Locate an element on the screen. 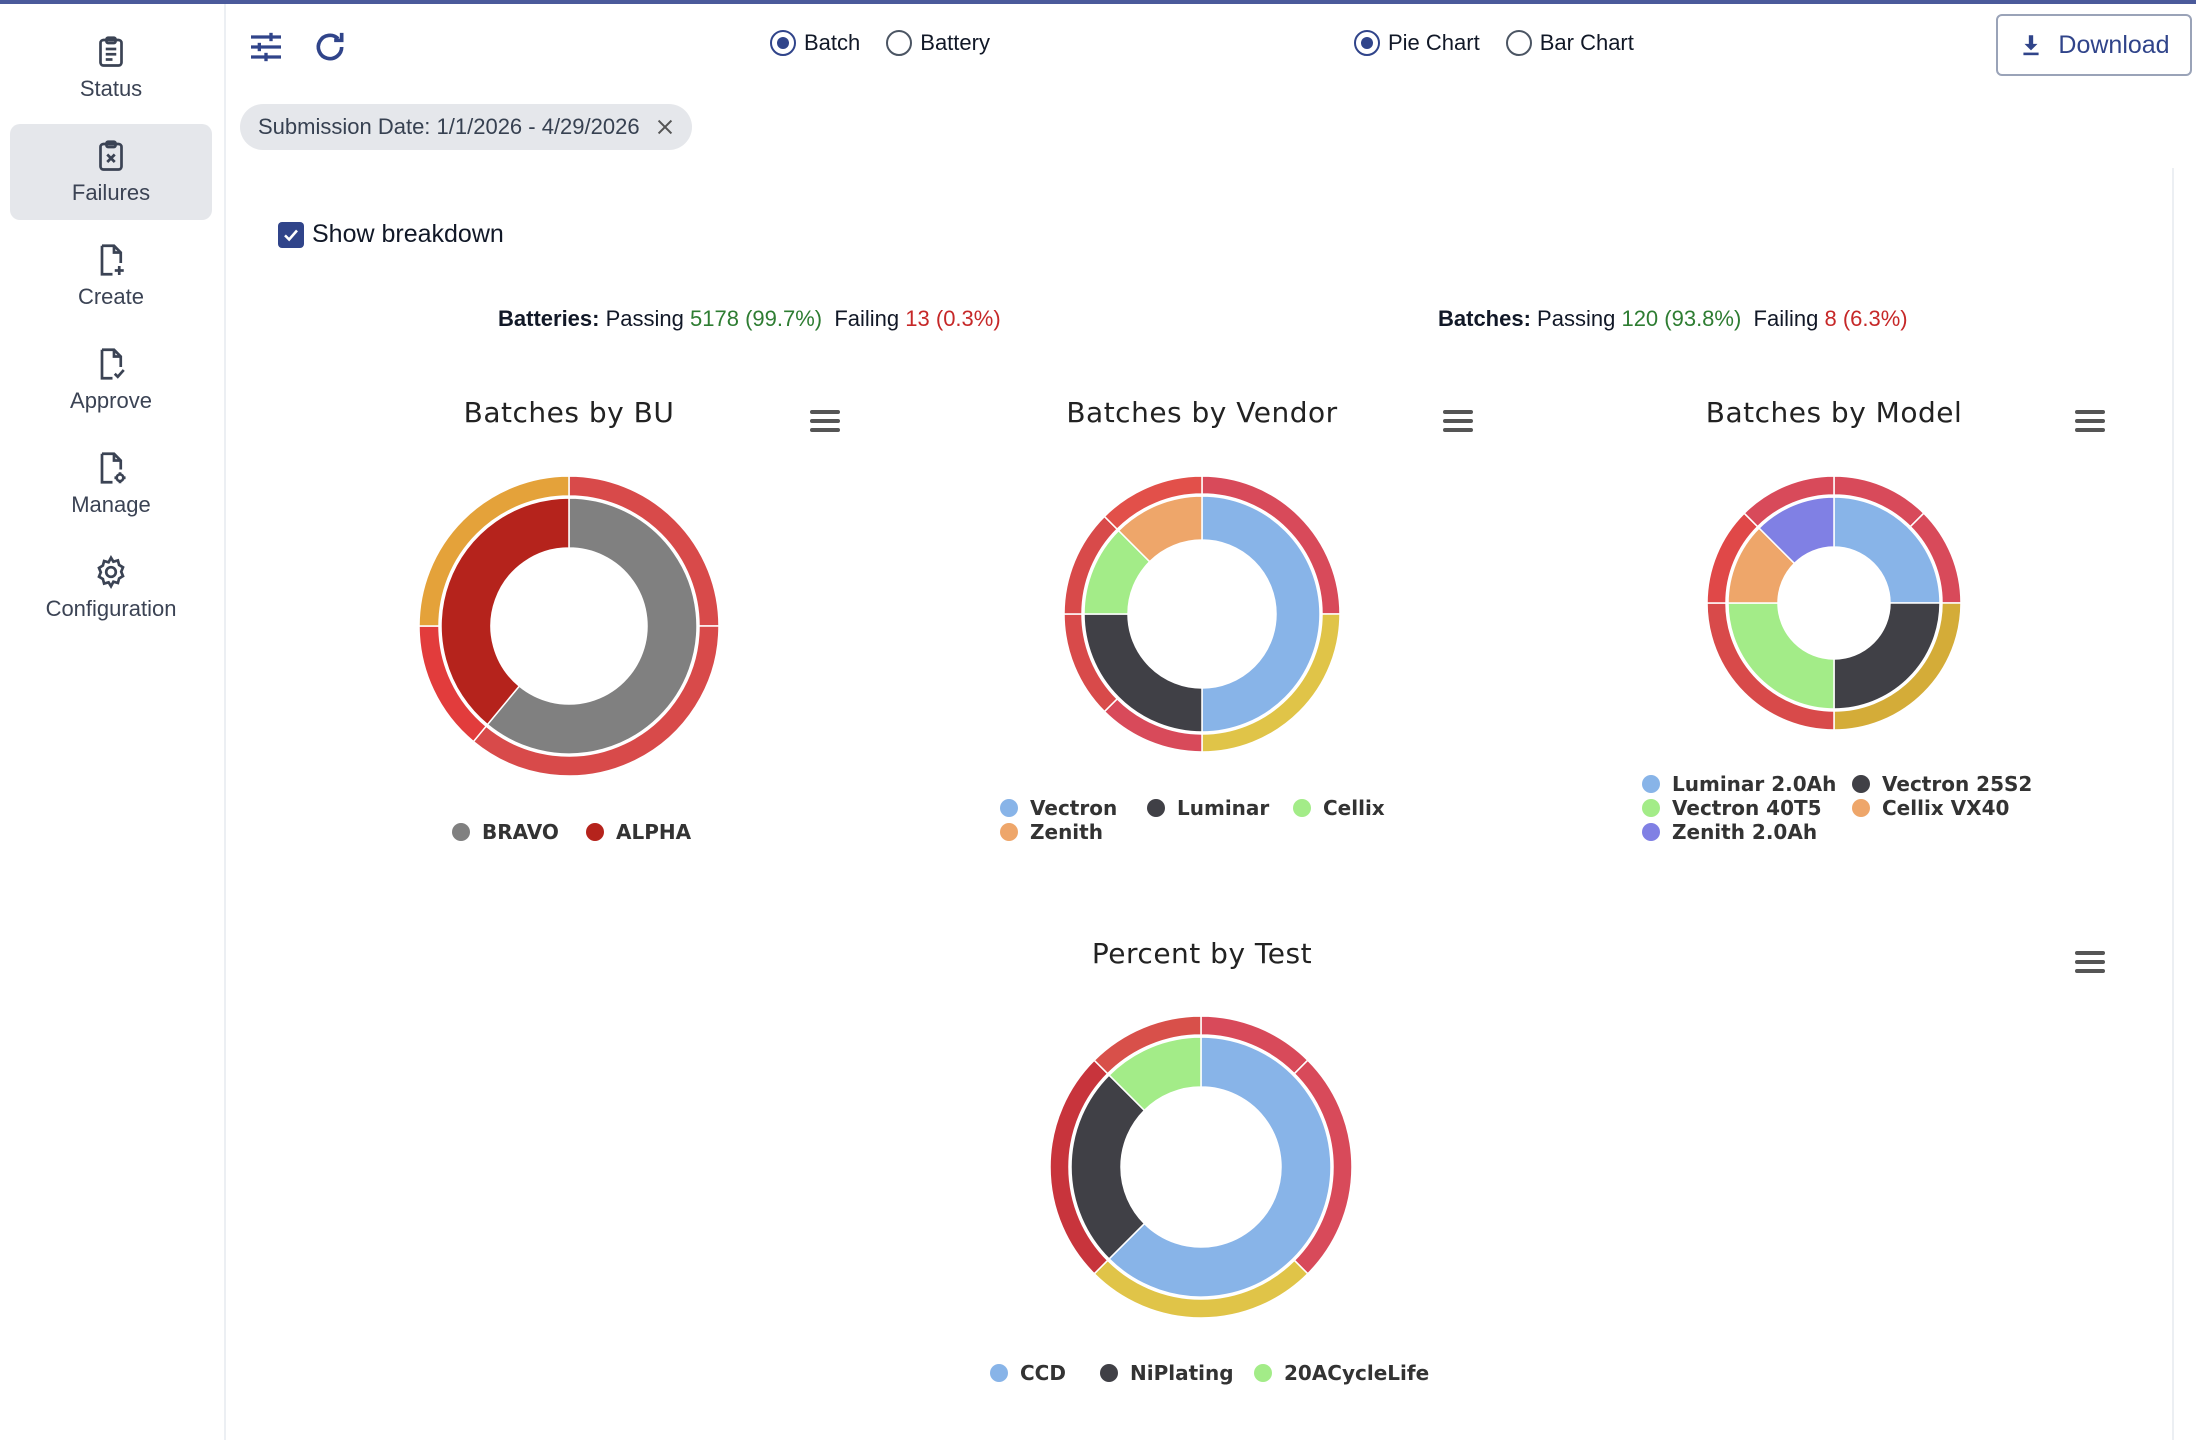 The width and height of the screenshot is (2196, 1440). legend-item: ALPHA is located at coordinates (638, 832).